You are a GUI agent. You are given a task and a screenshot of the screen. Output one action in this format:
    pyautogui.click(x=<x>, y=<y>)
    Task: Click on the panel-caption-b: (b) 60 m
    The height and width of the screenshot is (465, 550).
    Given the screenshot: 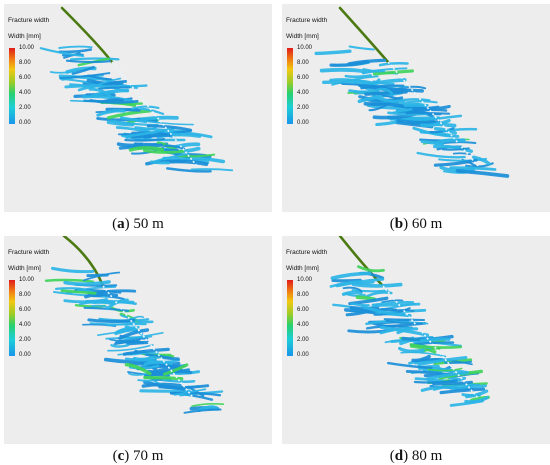 What is the action you would take?
    pyautogui.click(x=416, y=224)
    